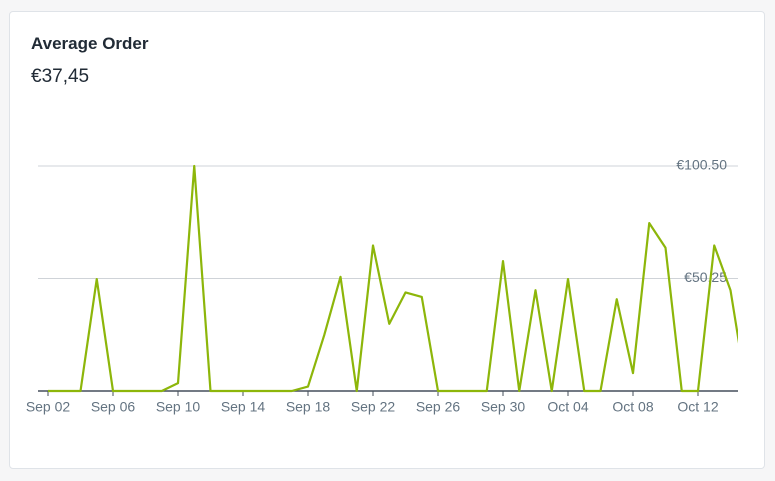 This screenshot has width=775, height=481. What do you see at coordinates (48, 407) in the screenshot?
I see `x-tick-label: Sep 02` at bounding box center [48, 407].